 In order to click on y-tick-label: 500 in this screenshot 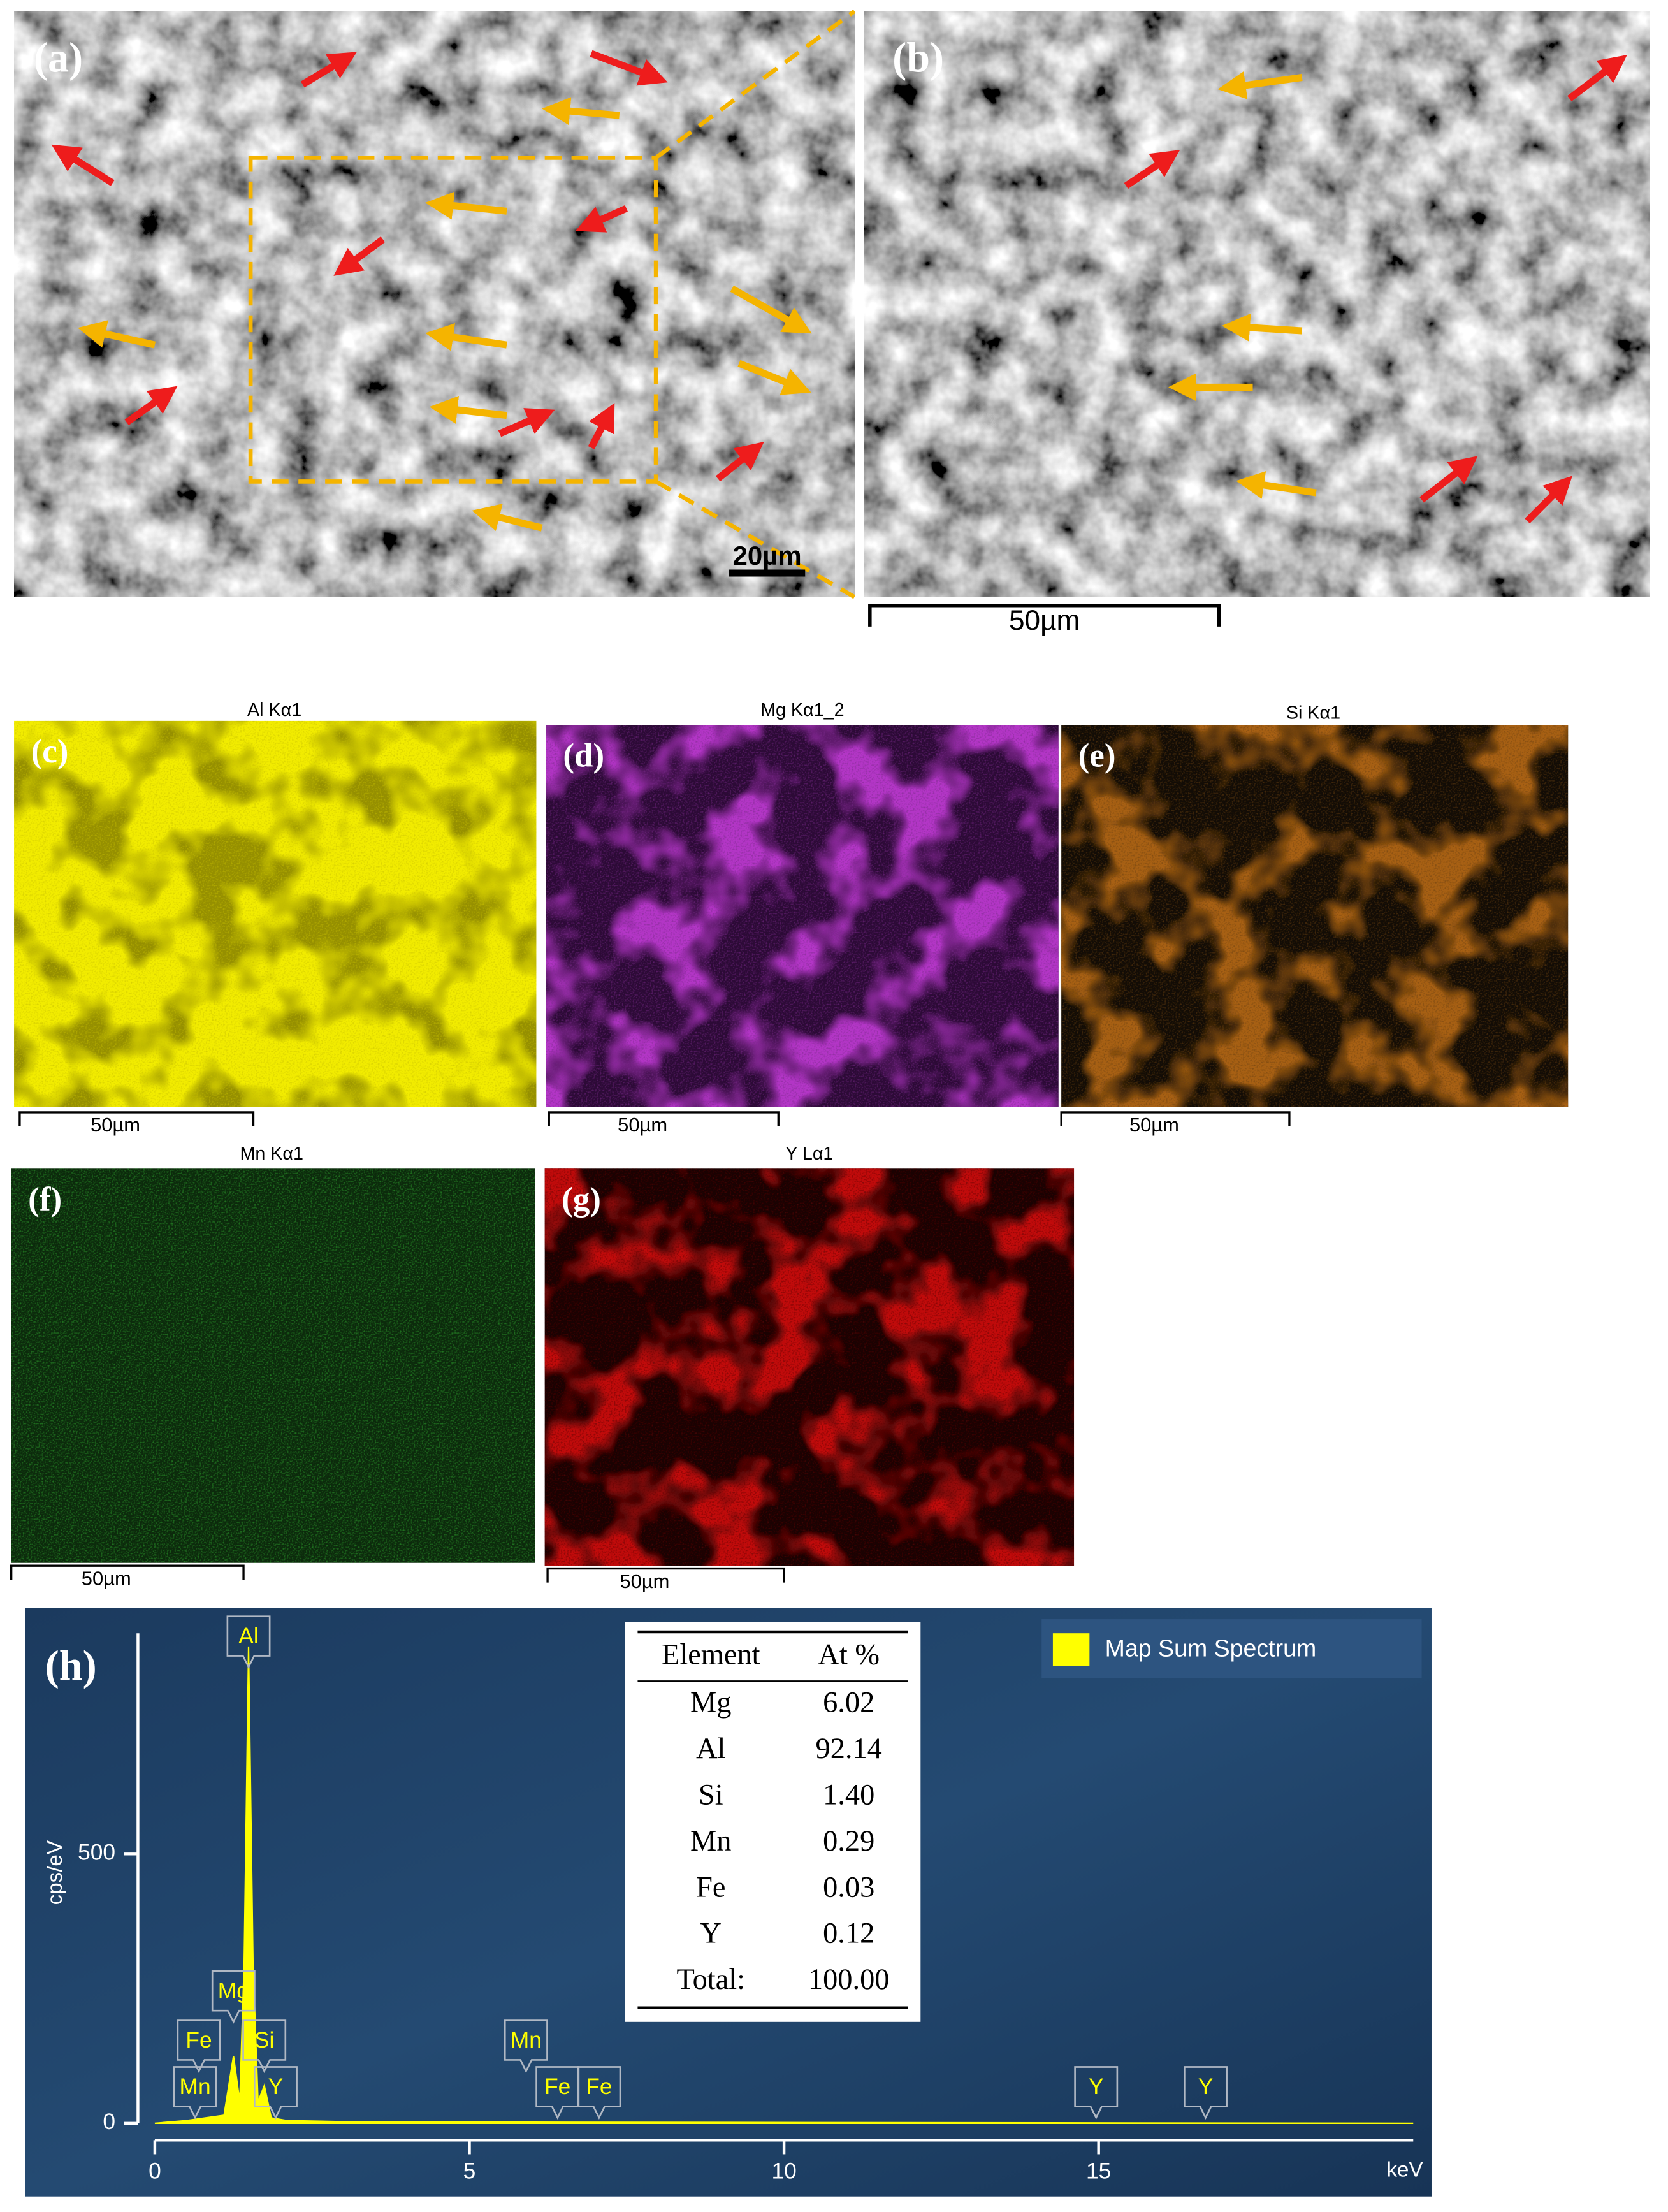, I will do `click(96, 1852)`.